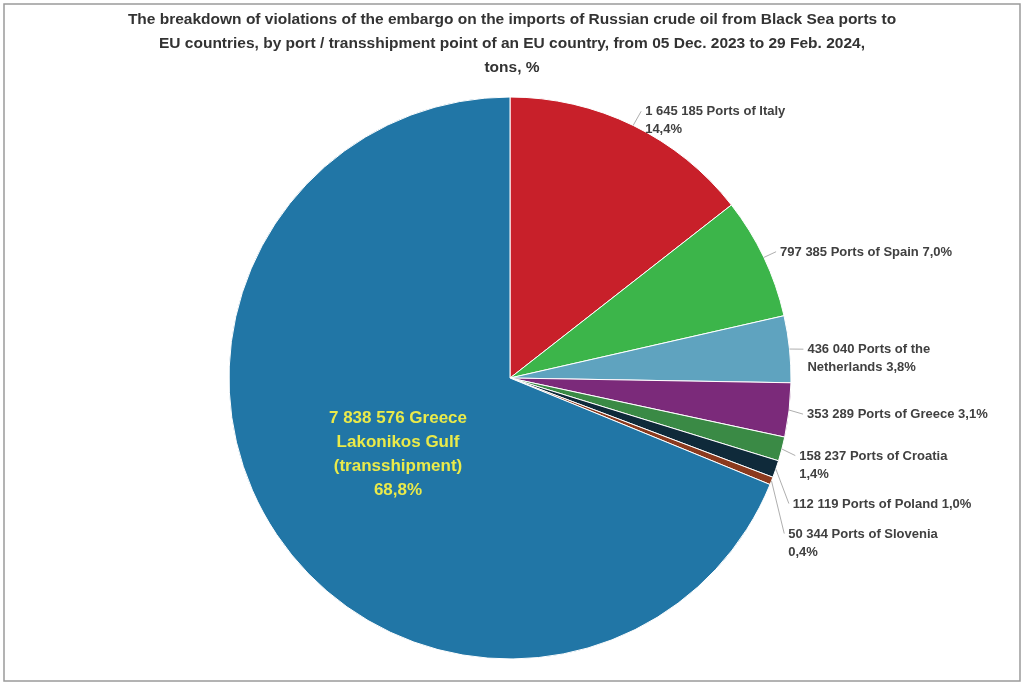 Image resolution: width=1024 pixels, height=685 pixels. I want to click on text: 353 289 Ports of Greece 3,1%, so click(897, 414).